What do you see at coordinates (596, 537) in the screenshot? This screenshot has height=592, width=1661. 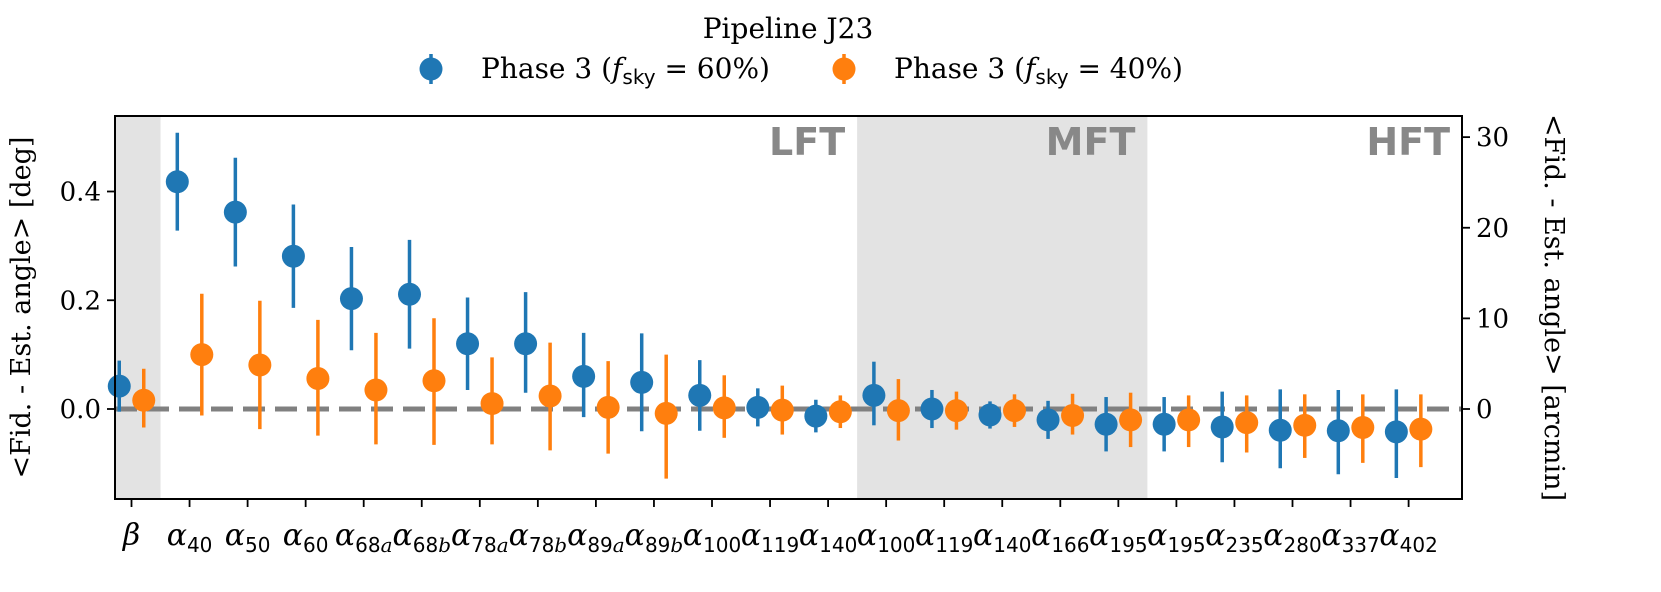 I see `x-tick-label: α89a` at bounding box center [596, 537].